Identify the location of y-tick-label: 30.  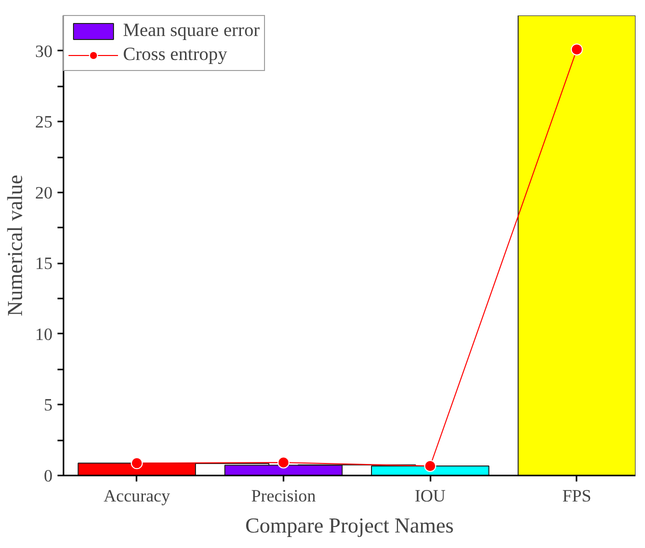
(43, 51).